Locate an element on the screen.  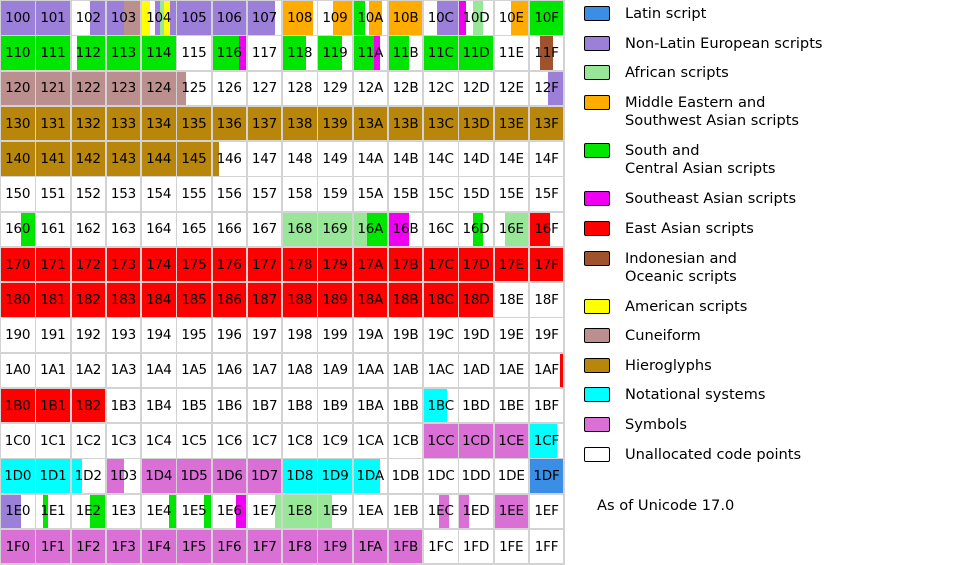
block-code-label: 1F4 is located at coordinates (159, 546).